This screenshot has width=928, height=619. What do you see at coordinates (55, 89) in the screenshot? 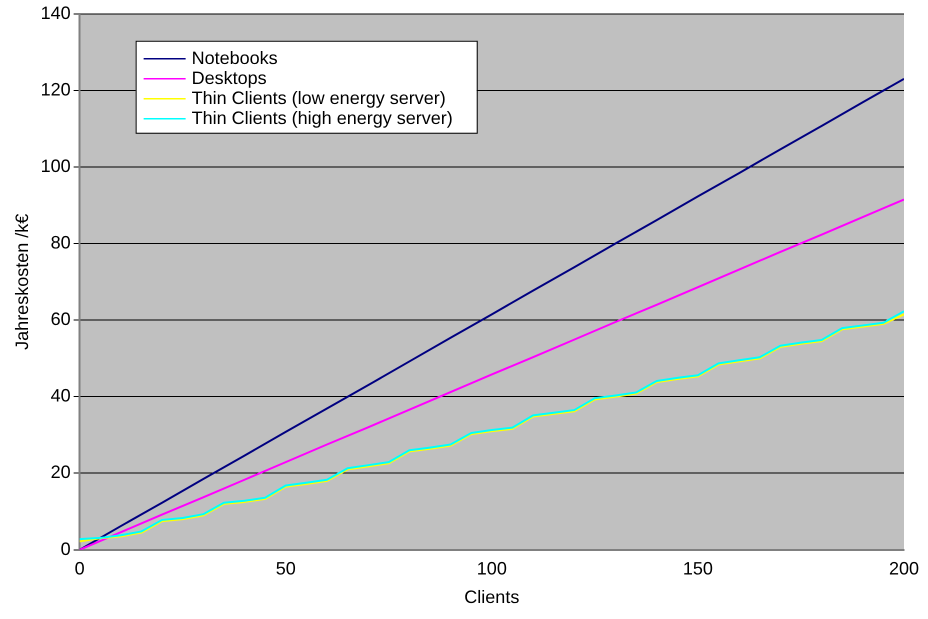
I see `y-tick-label: 120` at bounding box center [55, 89].